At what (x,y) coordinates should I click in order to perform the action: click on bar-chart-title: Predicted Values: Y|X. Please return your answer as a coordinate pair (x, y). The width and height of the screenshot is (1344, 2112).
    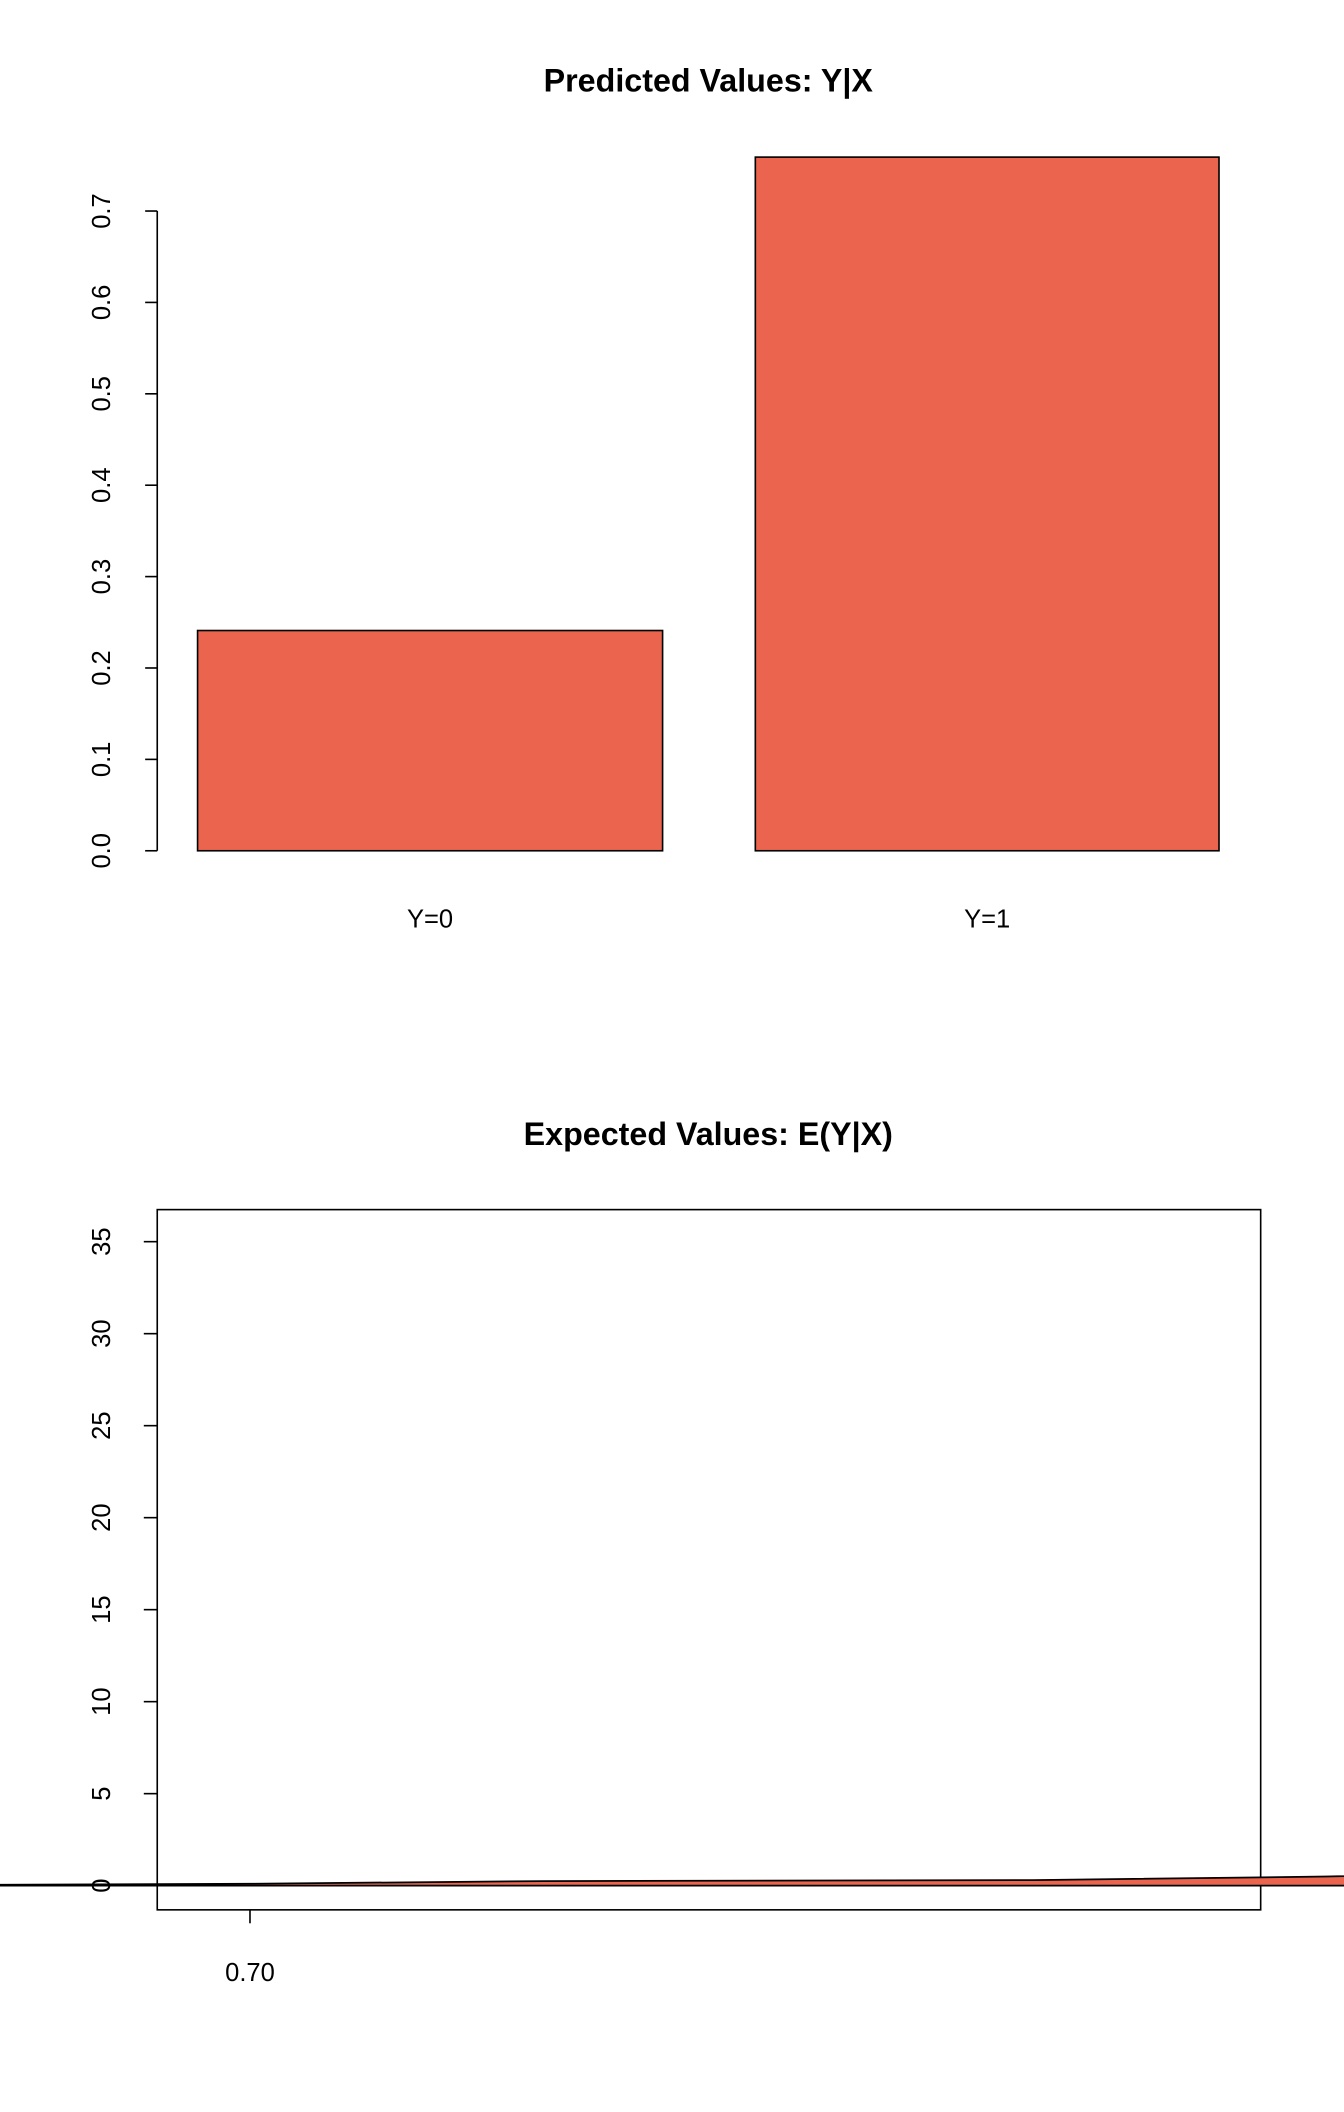
    Looking at the image, I should click on (709, 80).